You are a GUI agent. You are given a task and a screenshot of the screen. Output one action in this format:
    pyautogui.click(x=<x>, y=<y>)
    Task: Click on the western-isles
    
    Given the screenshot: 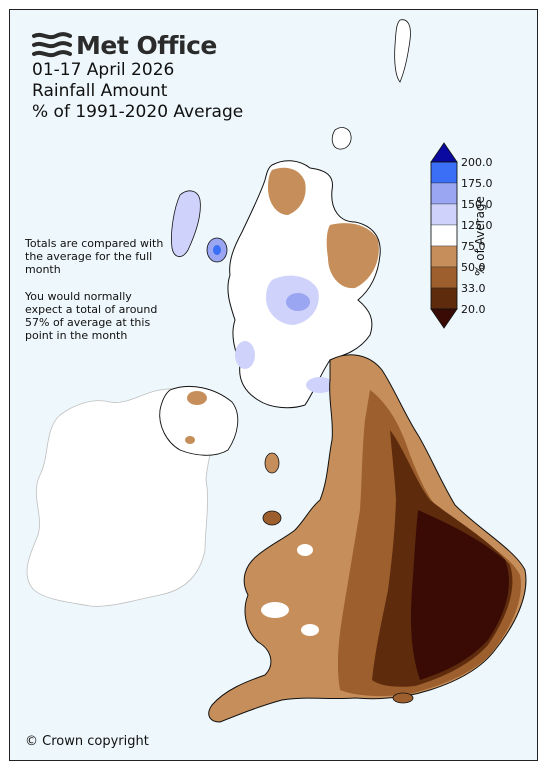 What is the action you would take?
    pyautogui.click(x=186, y=223)
    